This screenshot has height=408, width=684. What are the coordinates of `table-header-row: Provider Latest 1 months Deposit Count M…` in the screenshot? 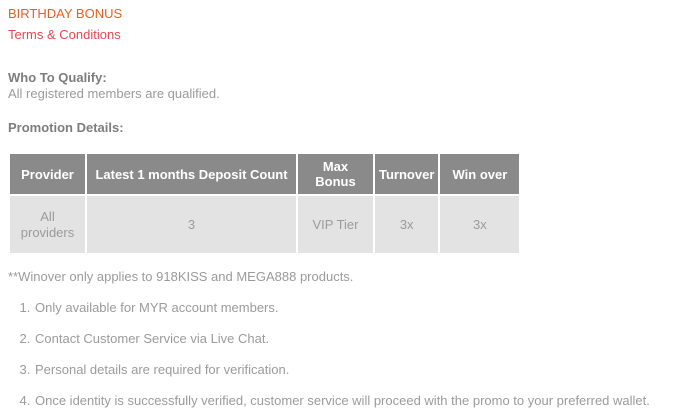 It's located at (265, 174).